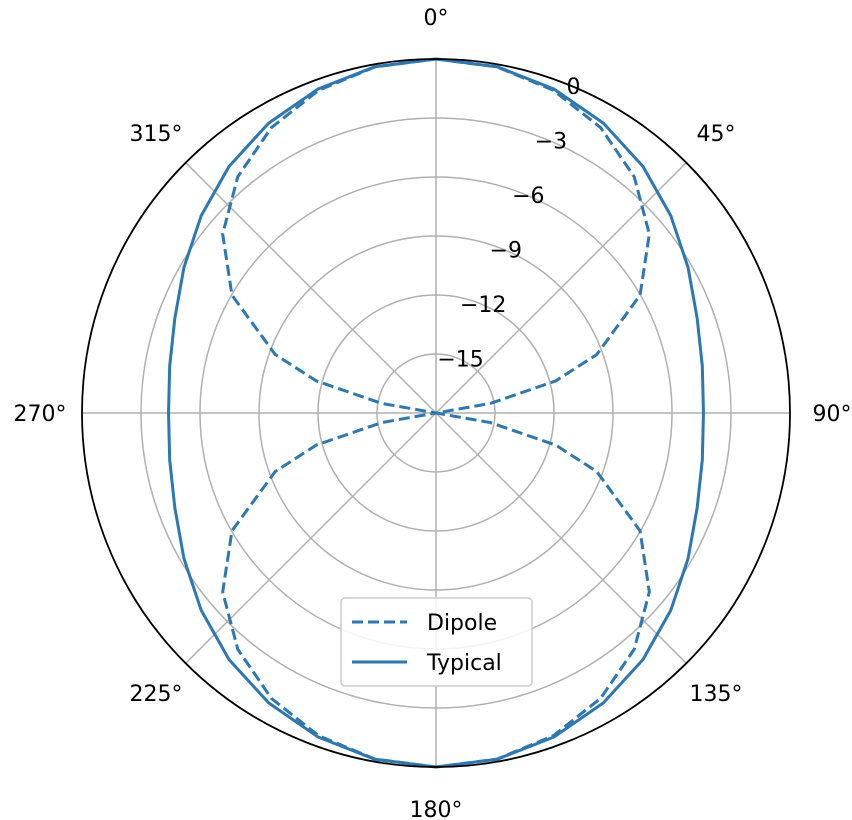  What do you see at coordinates (436, 18) in the screenshot?
I see `theta-tick-label-0: 0°` at bounding box center [436, 18].